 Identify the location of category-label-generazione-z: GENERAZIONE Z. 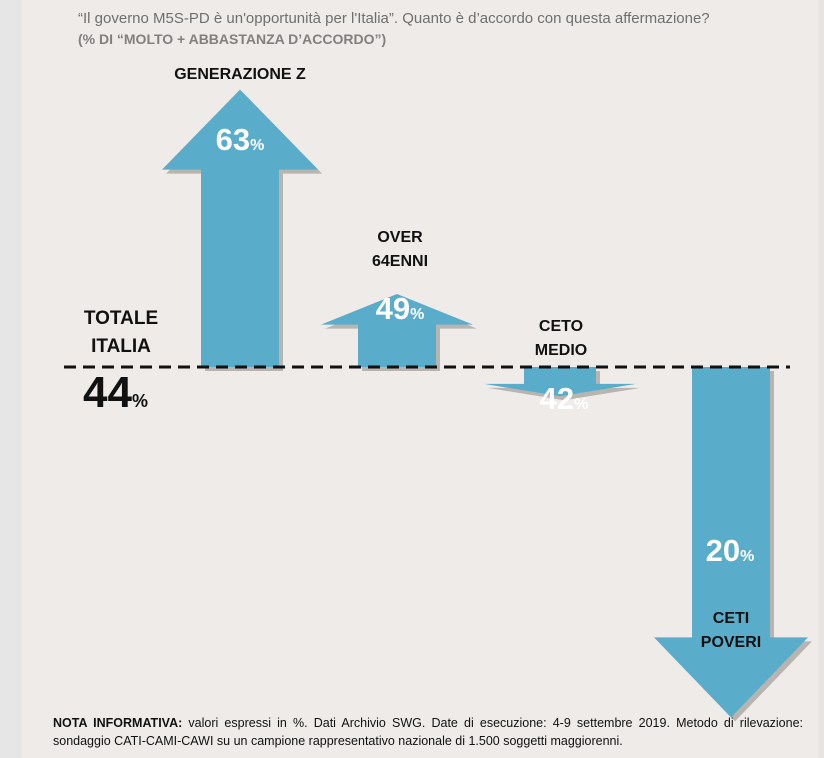
(240, 74).